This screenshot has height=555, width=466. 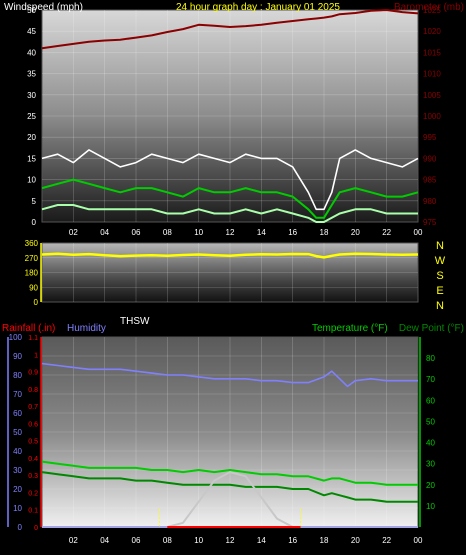 I want to click on rain-tick: 0.1, so click(x=33, y=511).